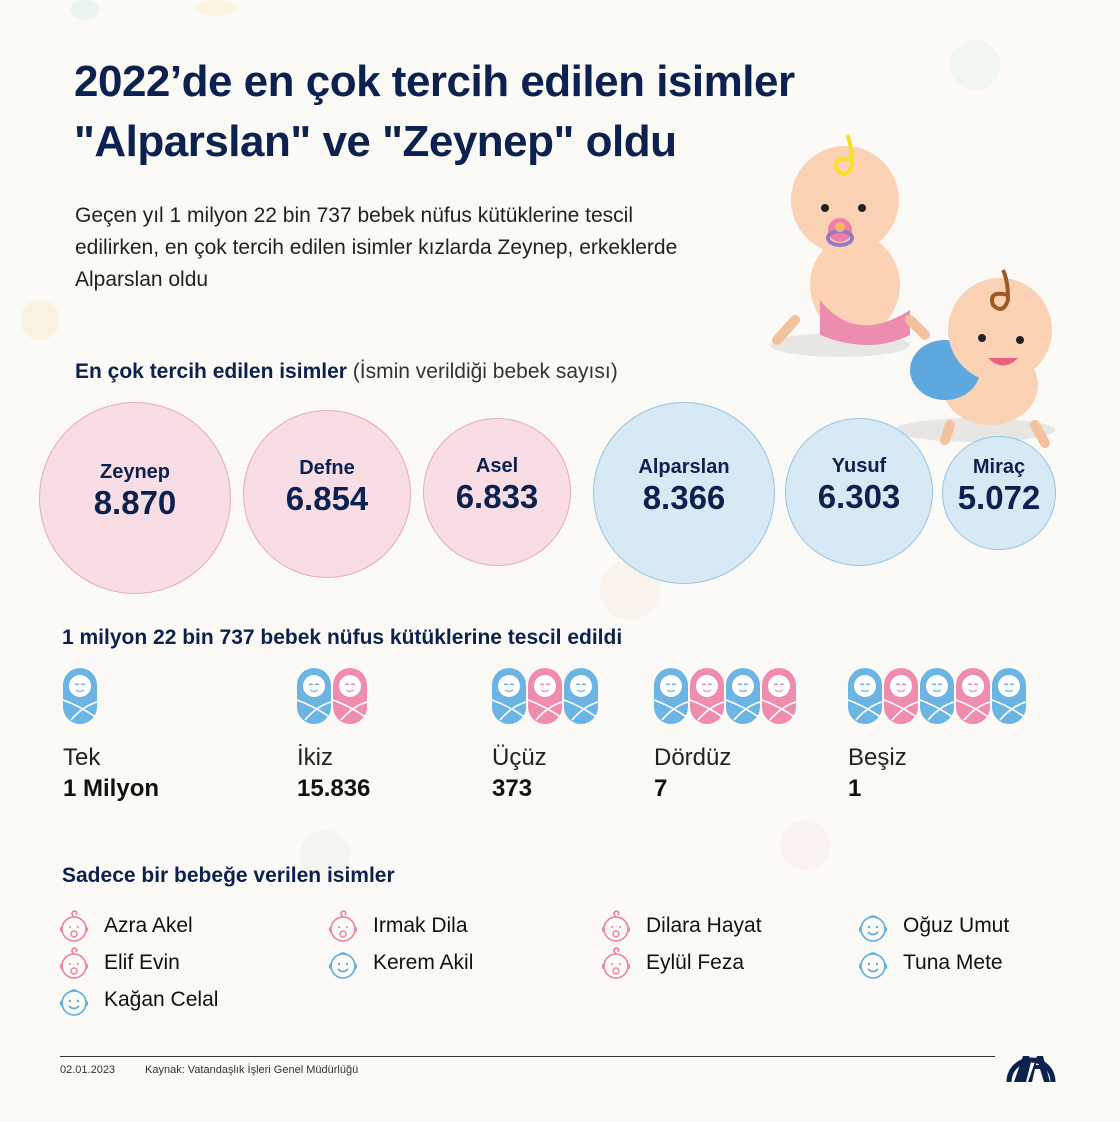  I want to click on unique-name: Kerem Akil, so click(423, 962).